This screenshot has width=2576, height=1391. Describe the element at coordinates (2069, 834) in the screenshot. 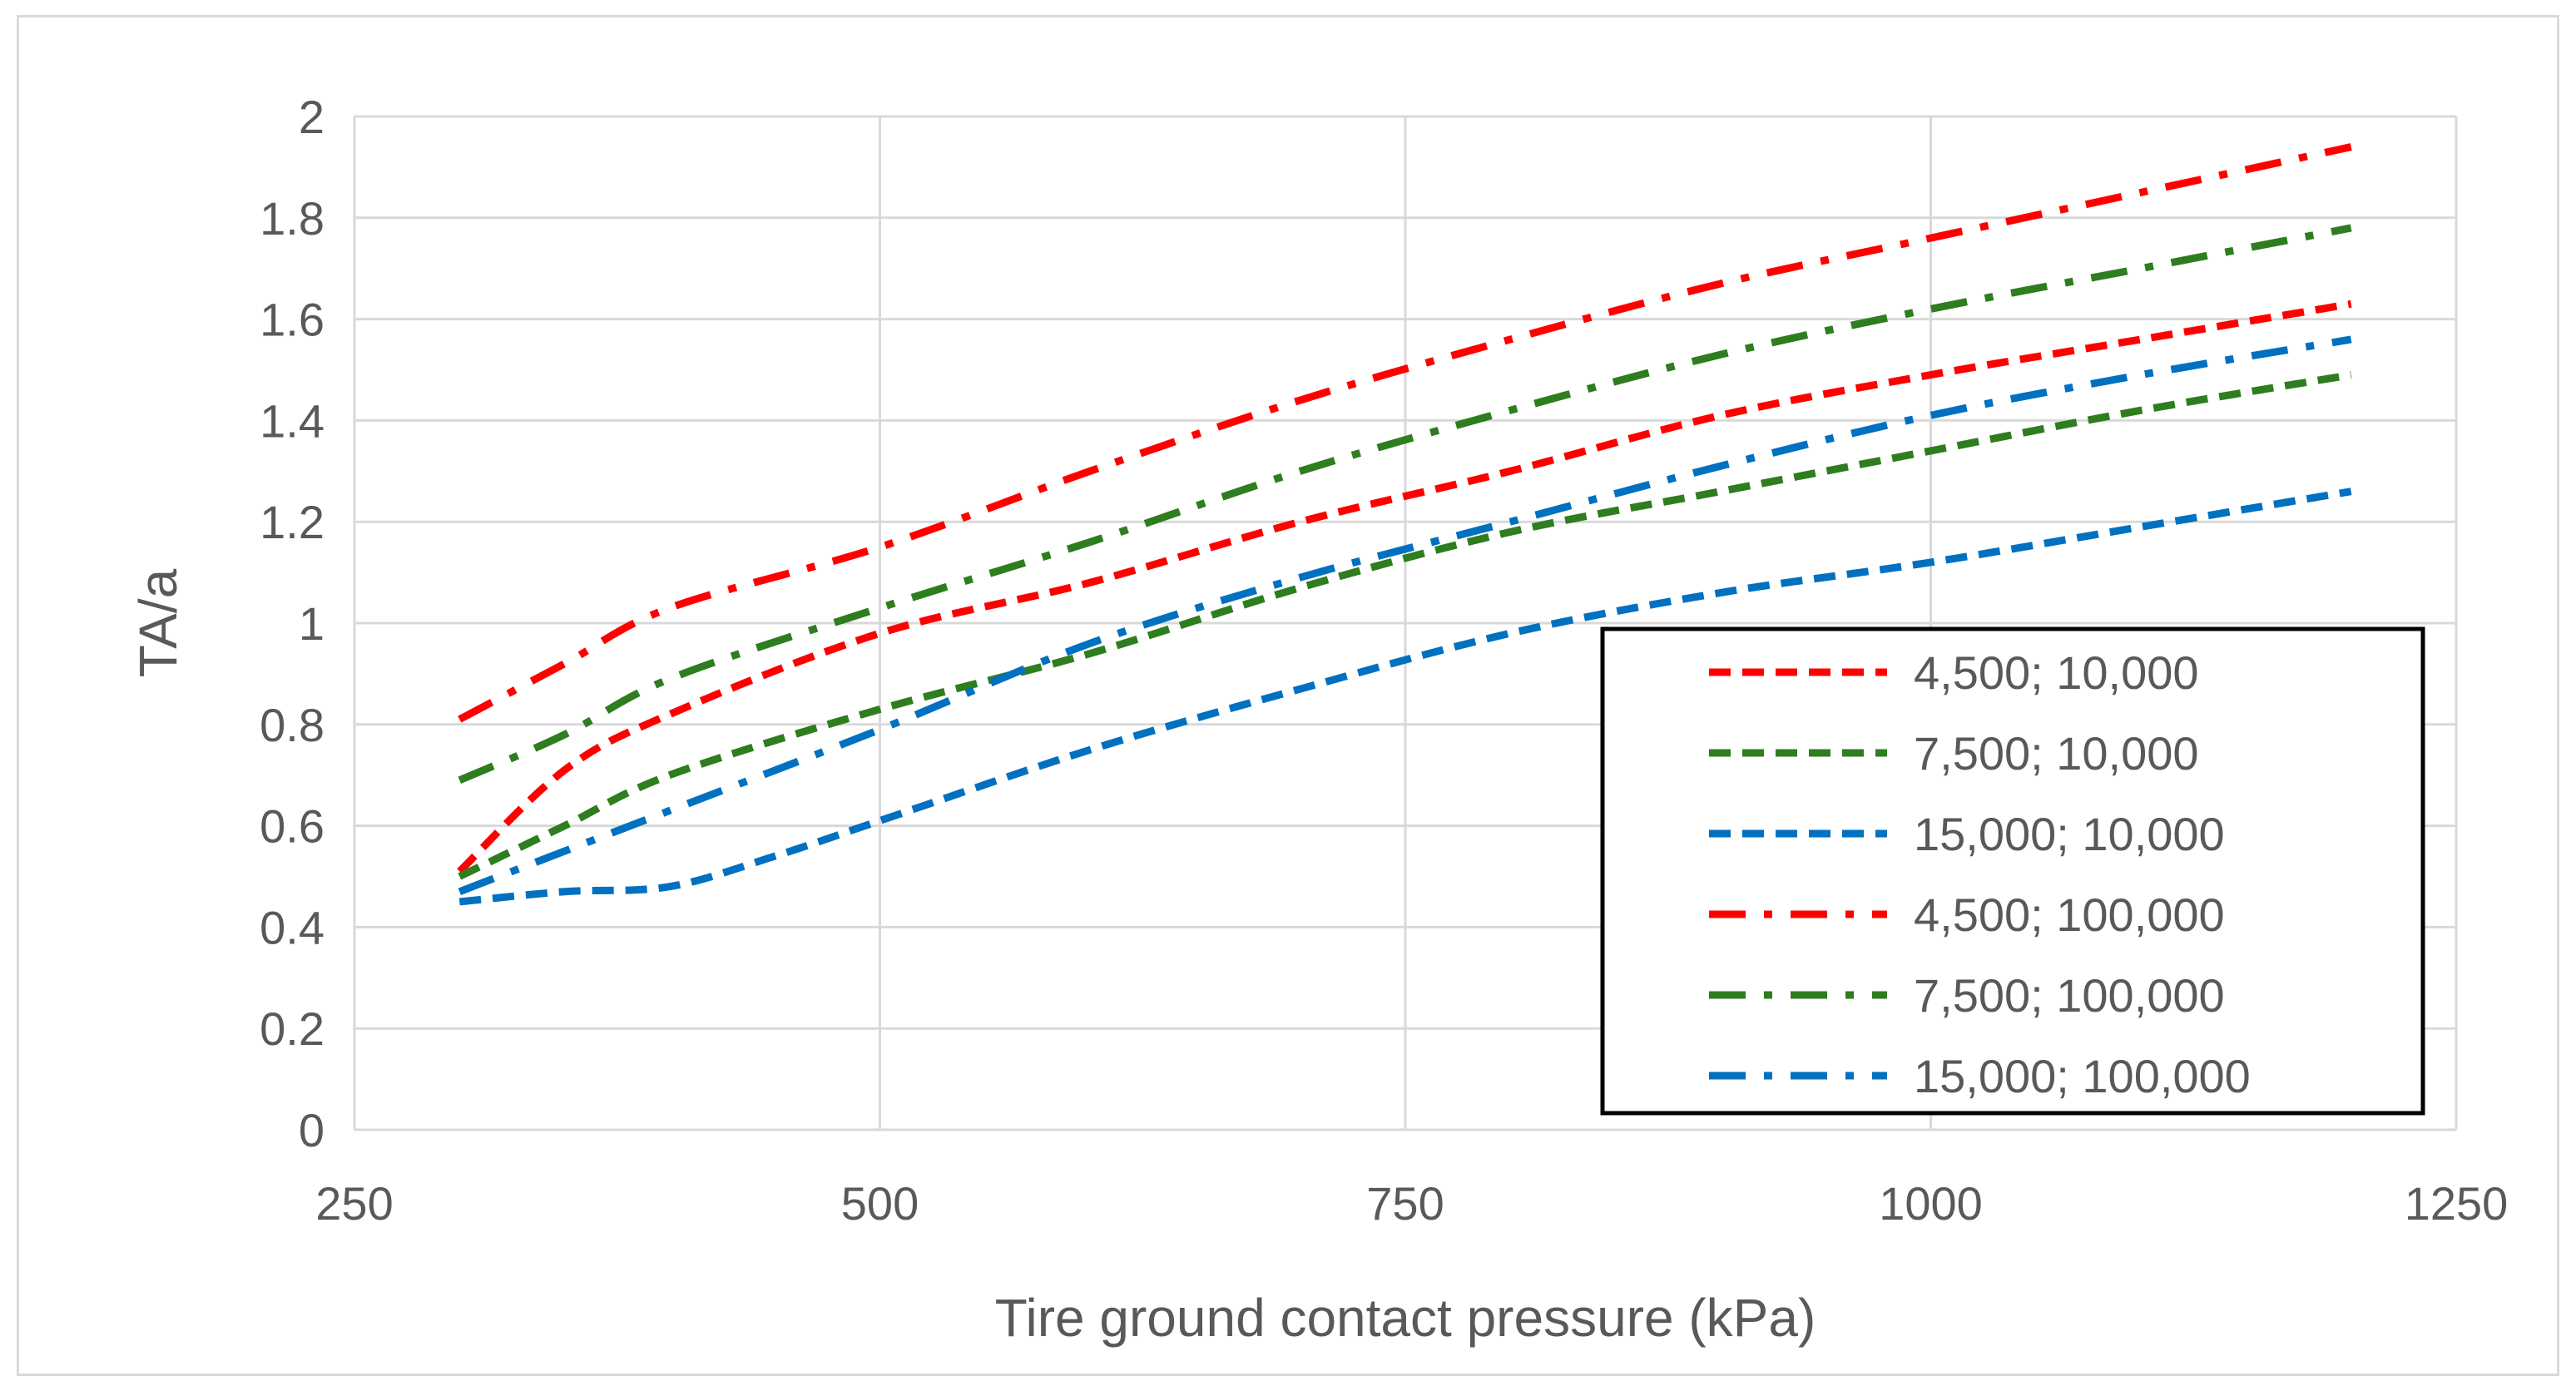

I see `legend-label: 15,000; 10,000` at that location.